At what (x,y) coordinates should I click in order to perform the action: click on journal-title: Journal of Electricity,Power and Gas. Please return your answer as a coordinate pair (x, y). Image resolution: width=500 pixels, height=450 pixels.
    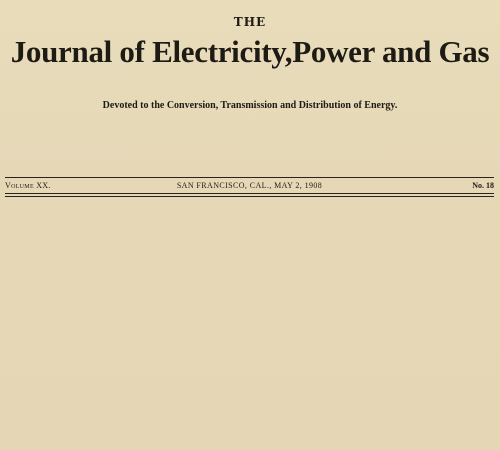
    Looking at the image, I should click on (250, 51).